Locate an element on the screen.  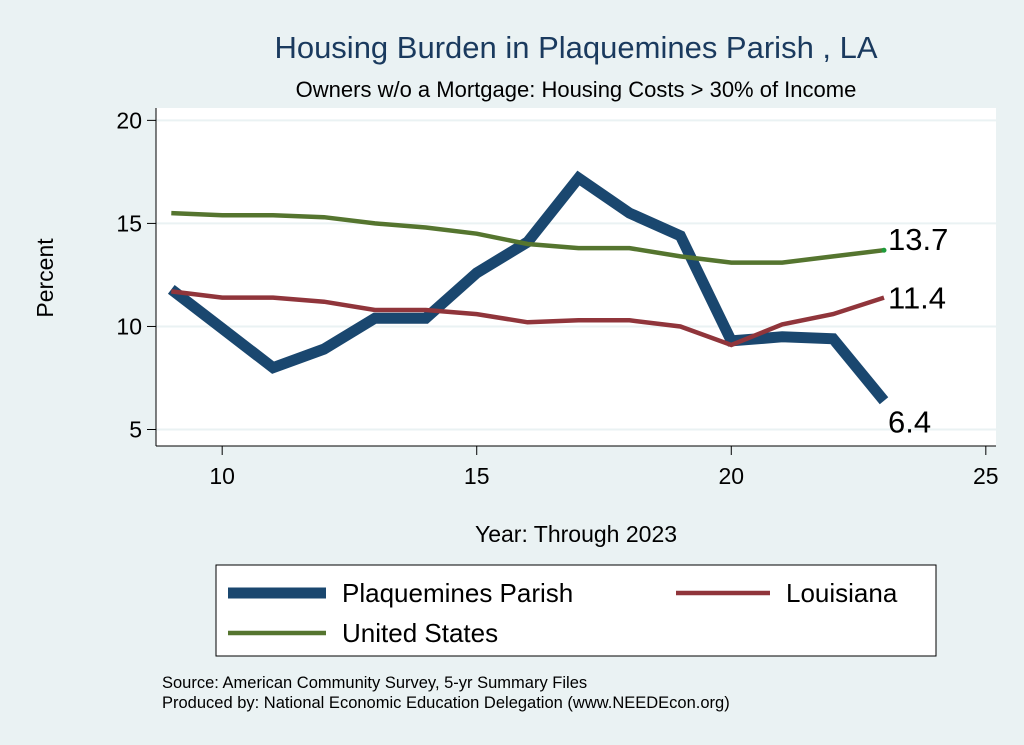
x-tick-label: 10 is located at coordinates (222, 476).